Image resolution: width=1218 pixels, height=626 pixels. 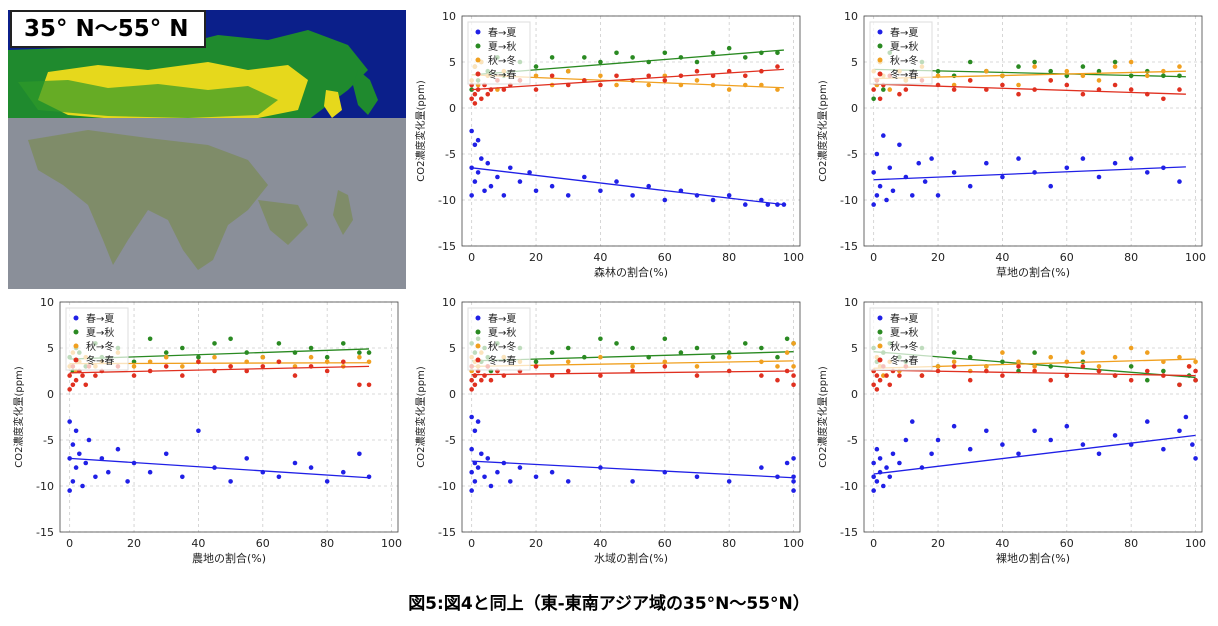 What do you see at coordinates (1033, 272) in the screenshot?
I see `x-axis-label: 草地の割合(%)` at bounding box center [1033, 272].